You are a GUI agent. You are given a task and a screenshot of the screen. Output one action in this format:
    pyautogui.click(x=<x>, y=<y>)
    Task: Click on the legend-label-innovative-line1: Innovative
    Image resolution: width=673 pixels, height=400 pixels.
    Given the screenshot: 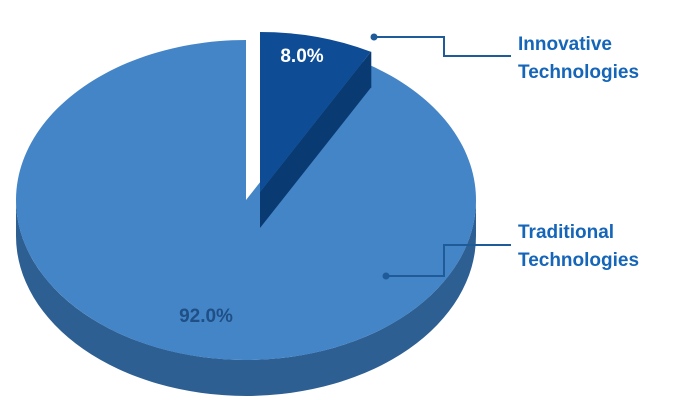 What is the action you would take?
    pyautogui.click(x=565, y=44)
    